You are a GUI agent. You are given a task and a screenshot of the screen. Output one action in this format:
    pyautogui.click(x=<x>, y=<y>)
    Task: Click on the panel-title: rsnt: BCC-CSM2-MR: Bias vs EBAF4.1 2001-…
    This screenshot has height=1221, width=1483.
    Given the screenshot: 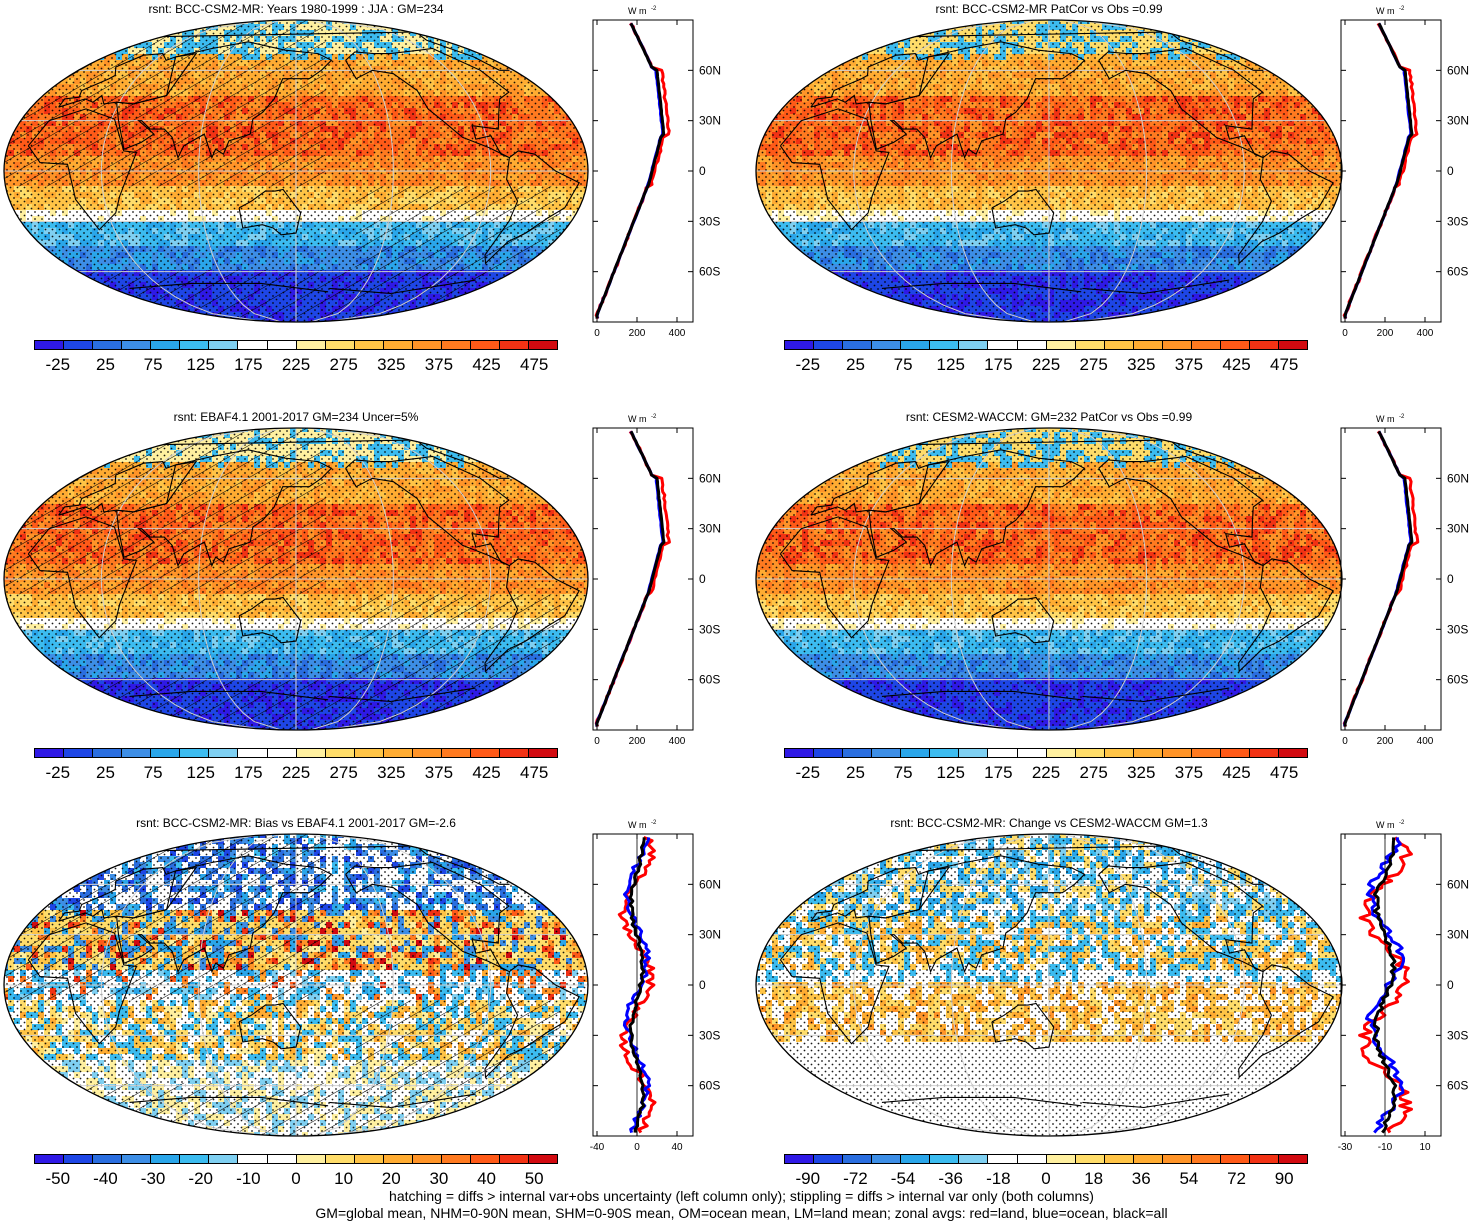 What is the action you would take?
    pyautogui.click(x=296, y=823)
    